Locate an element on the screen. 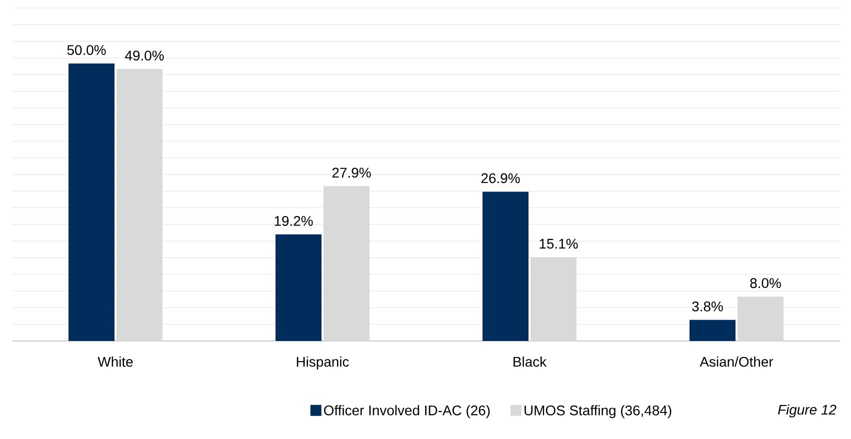  data-label: 49.0% is located at coordinates (144, 55).